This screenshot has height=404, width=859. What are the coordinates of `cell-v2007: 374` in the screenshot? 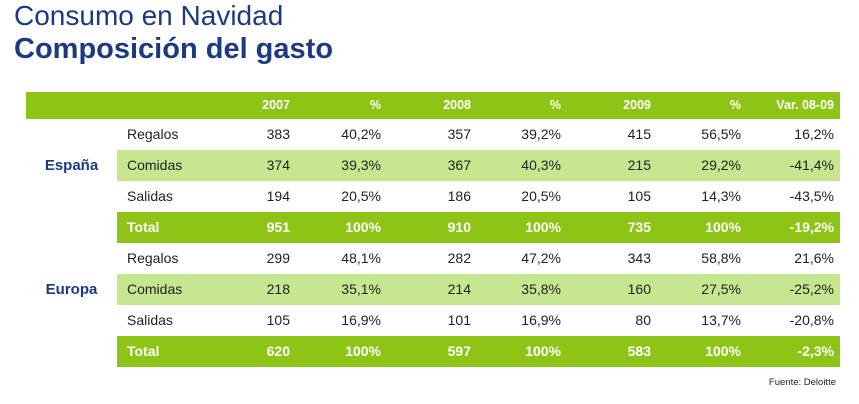 It's located at (278, 165).